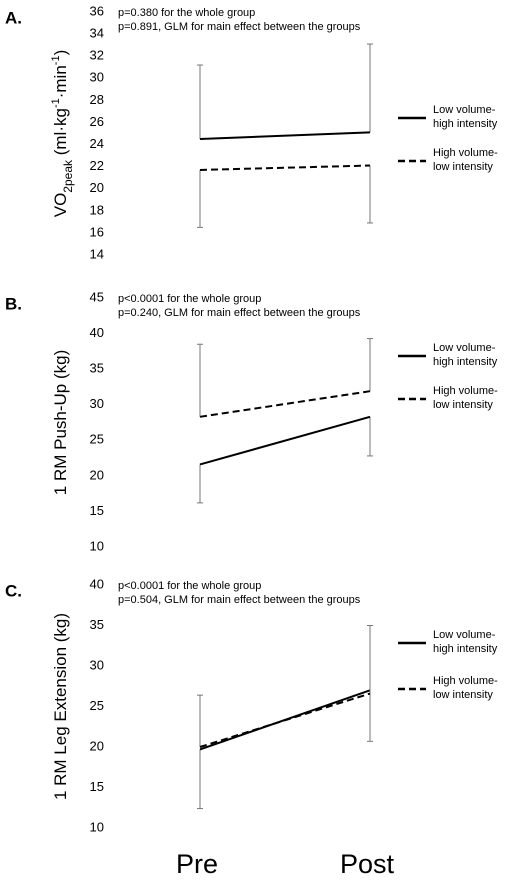 This screenshot has height=881, width=514. Describe the element at coordinates (97, 121) in the screenshot. I see `y-tick-label: 26` at that location.